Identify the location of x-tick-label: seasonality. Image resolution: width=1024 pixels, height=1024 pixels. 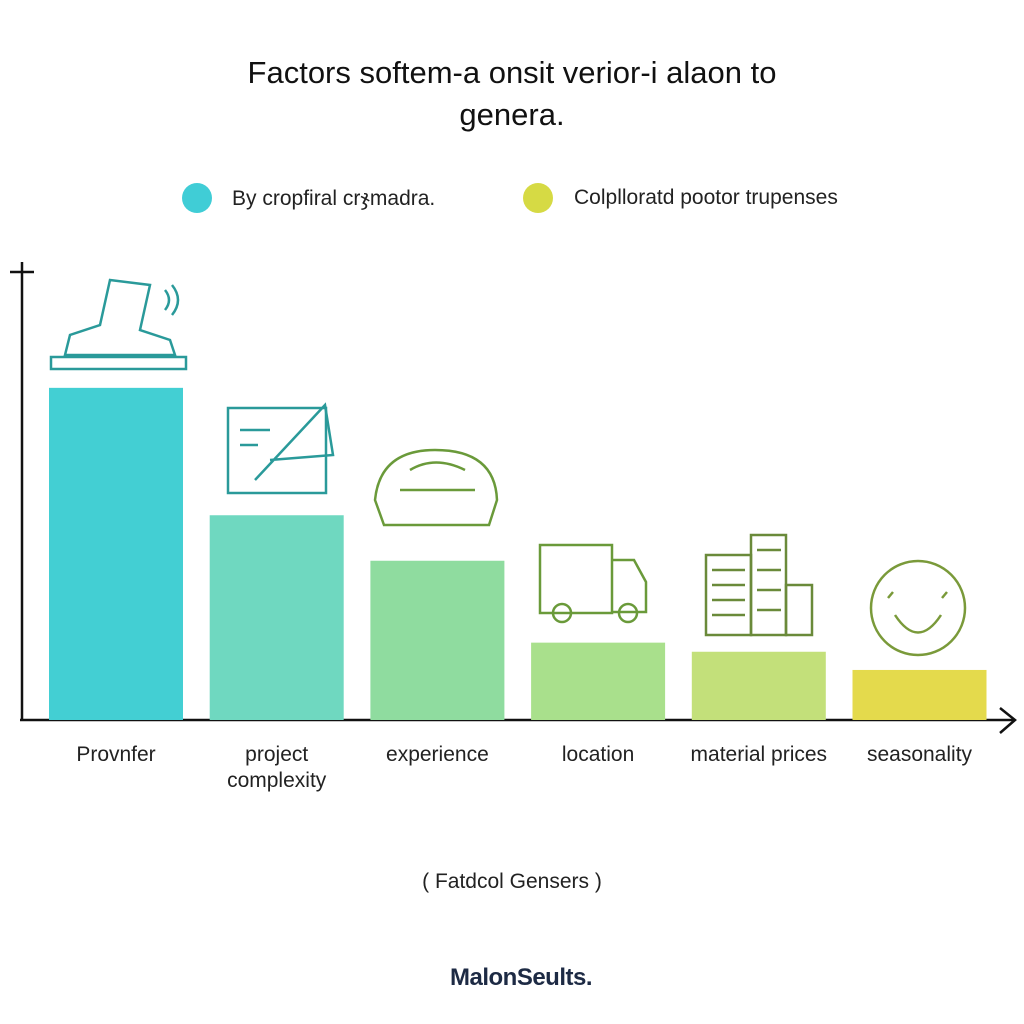
(919, 754).